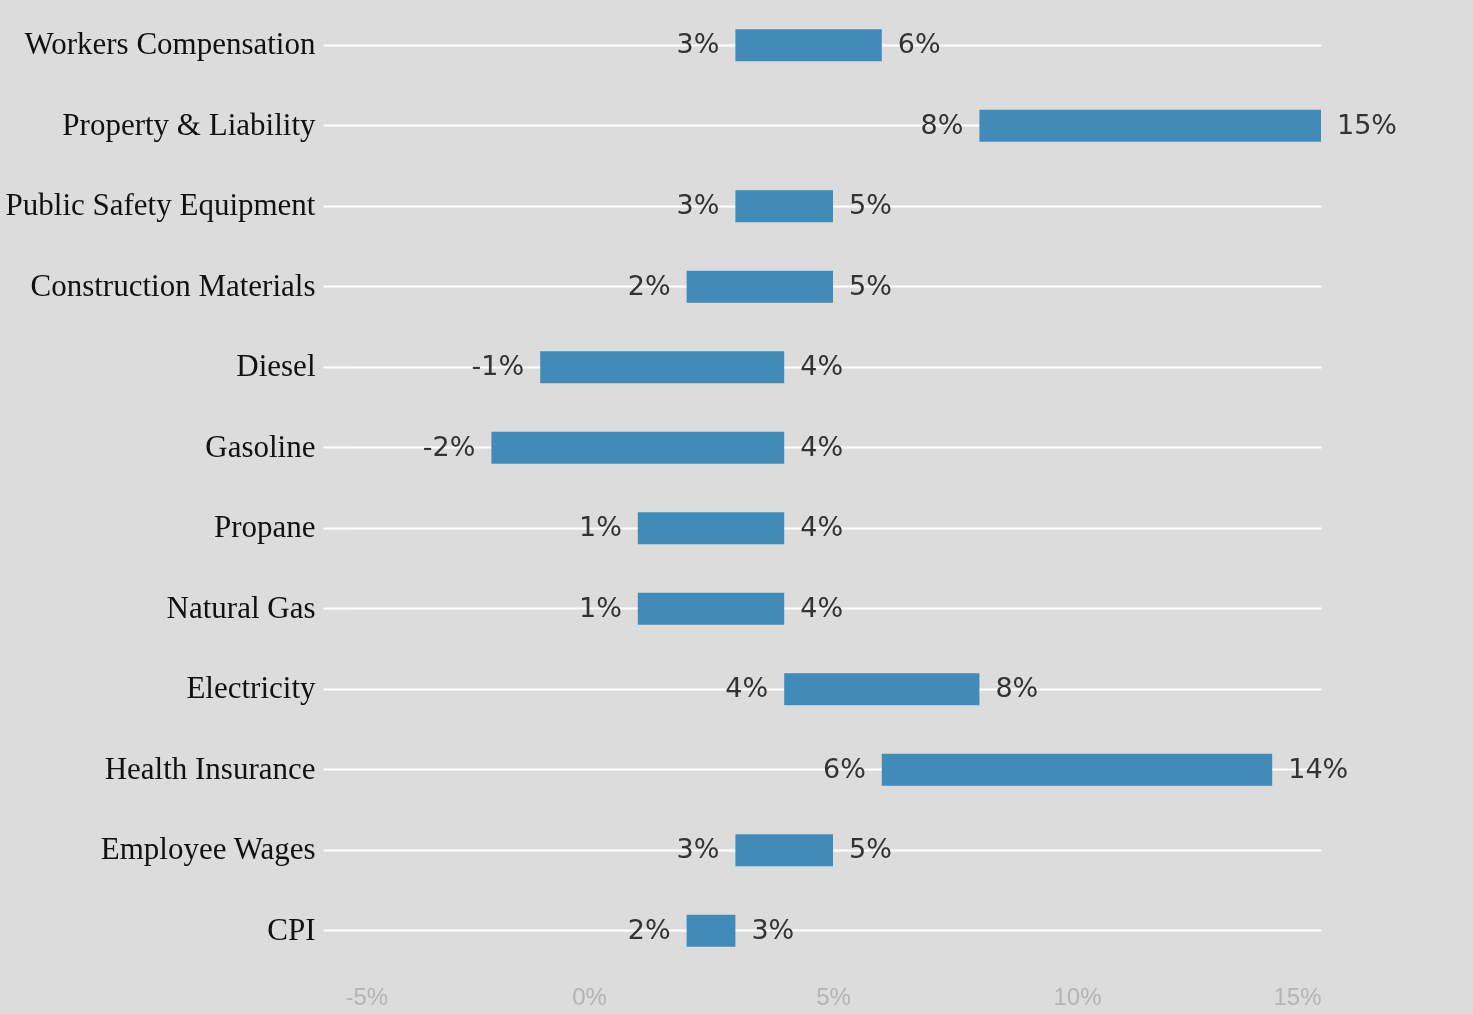  I want to click on data-label: 15%, so click(1367, 124).